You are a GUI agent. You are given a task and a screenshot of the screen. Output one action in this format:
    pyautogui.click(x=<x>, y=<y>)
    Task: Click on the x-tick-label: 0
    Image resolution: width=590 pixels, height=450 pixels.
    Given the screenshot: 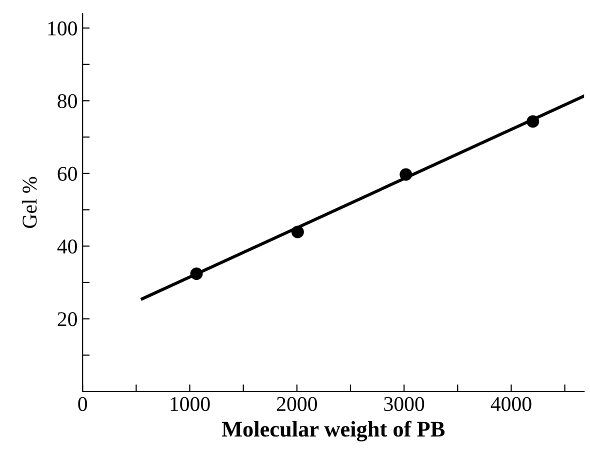 What is the action you would take?
    pyautogui.click(x=83, y=404)
    